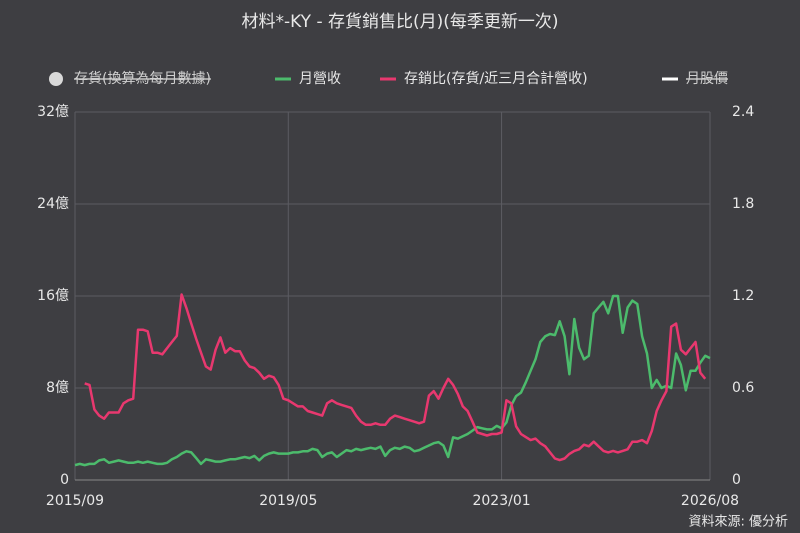  Describe the element at coordinates (288, 501) in the screenshot. I see `x-tick-label: 2019/05` at that location.